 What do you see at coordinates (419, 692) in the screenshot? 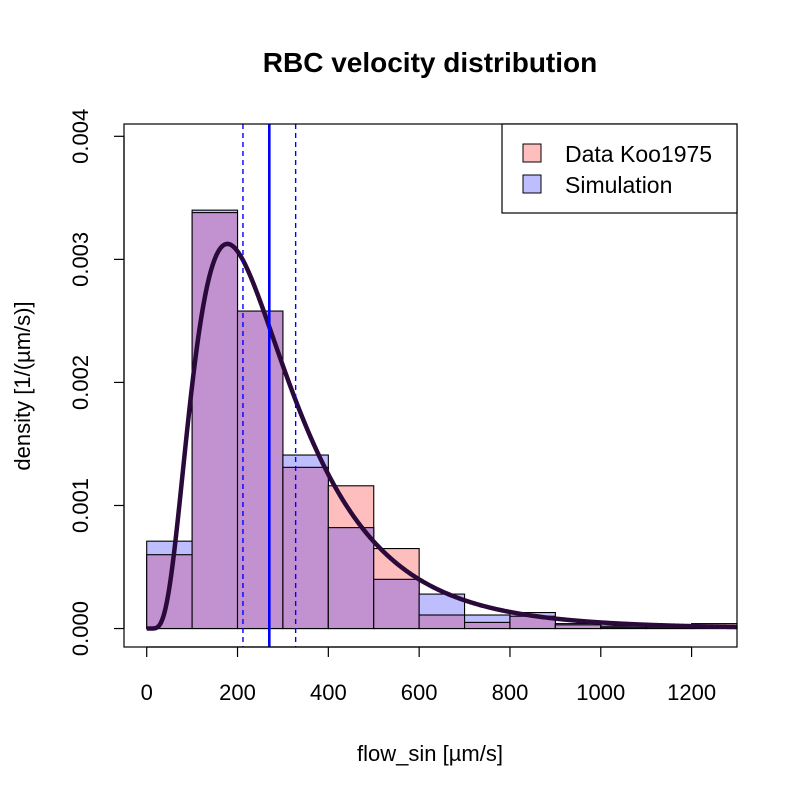
I see `x-tick-label-3: 600` at bounding box center [419, 692].